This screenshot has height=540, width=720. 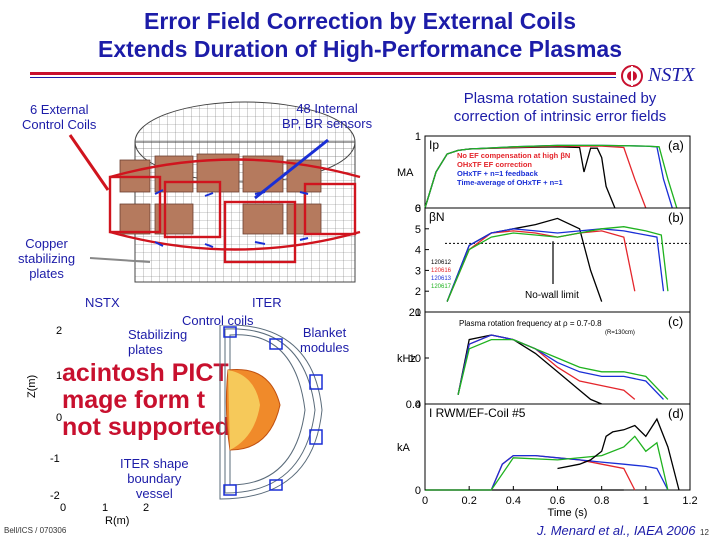 I want to click on title-underline, so click(x=323, y=73).